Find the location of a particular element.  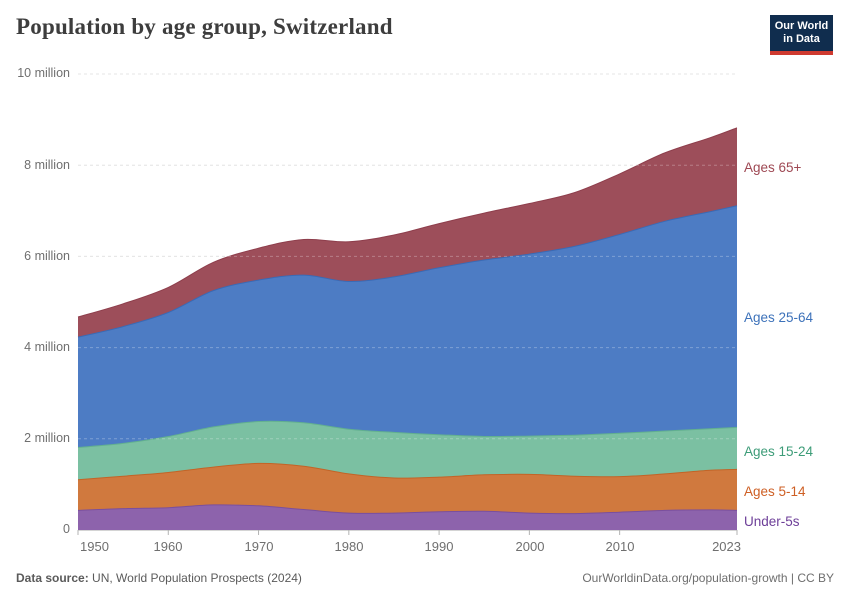

series-label-ages-25-64: Ages 25-64 is located at coordinates (779, 317).